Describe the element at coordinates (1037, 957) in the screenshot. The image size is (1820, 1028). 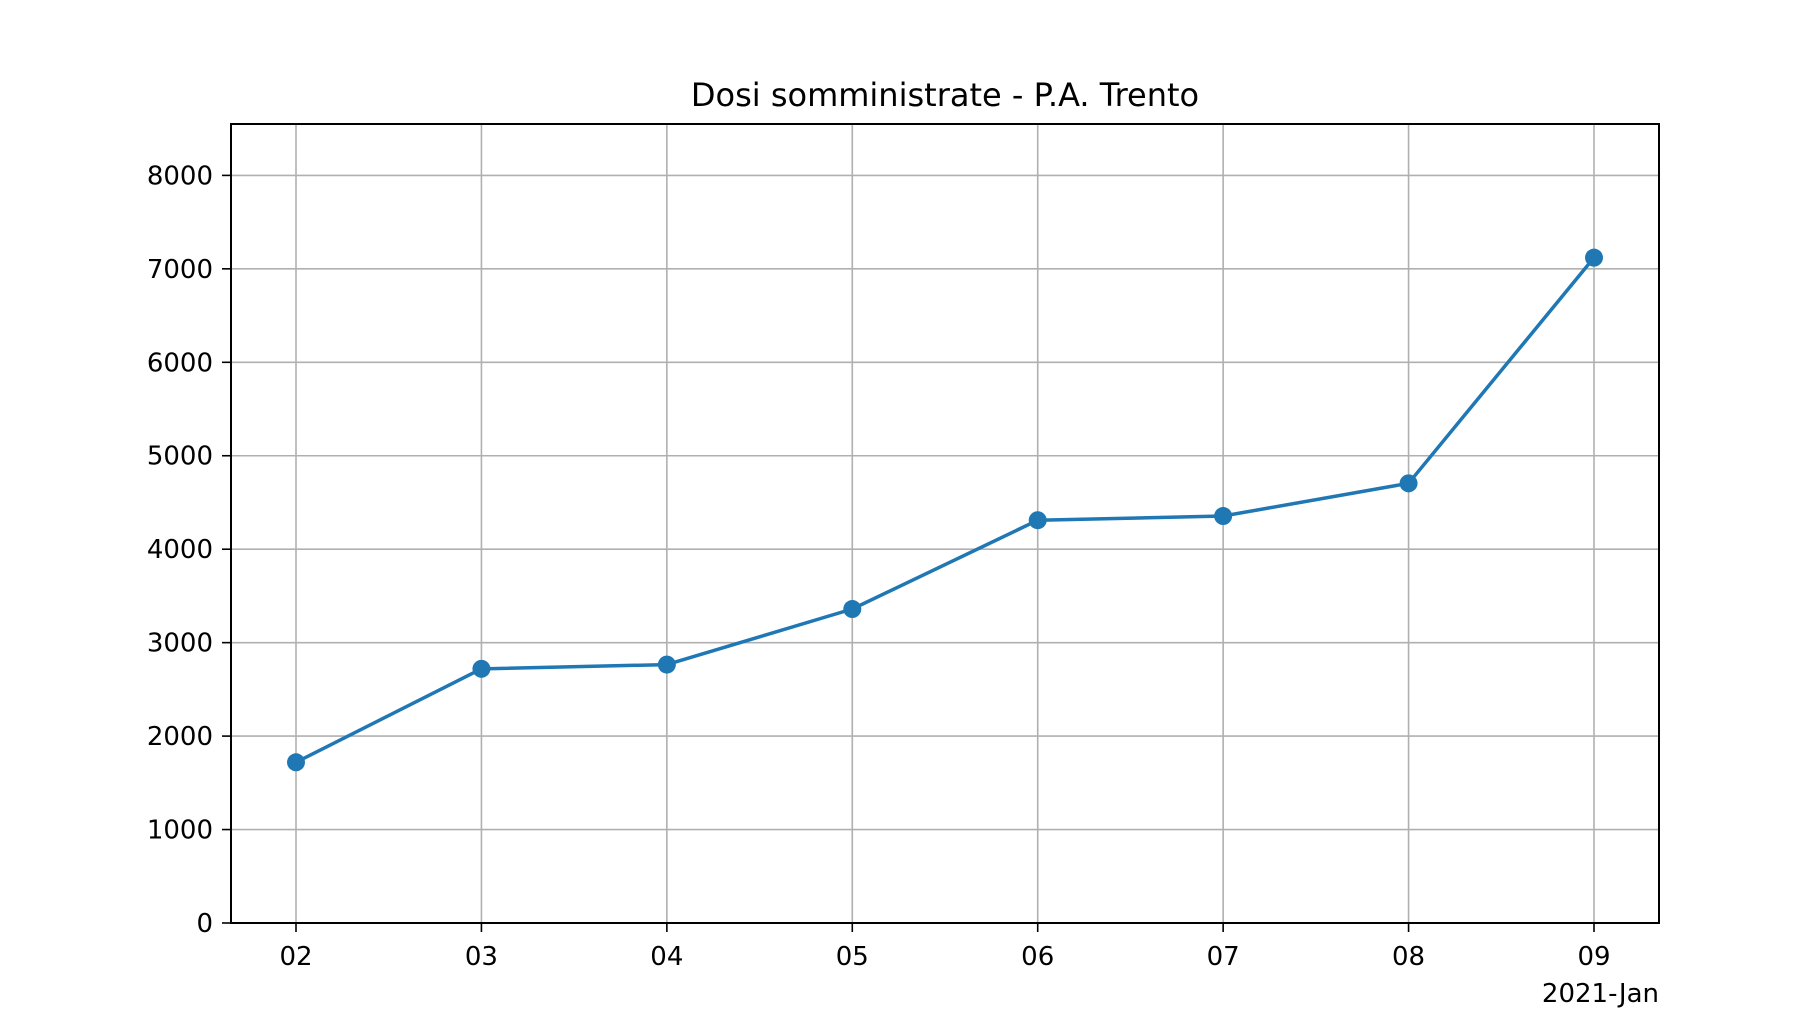
I see `x-tick-label: 06` at that location.